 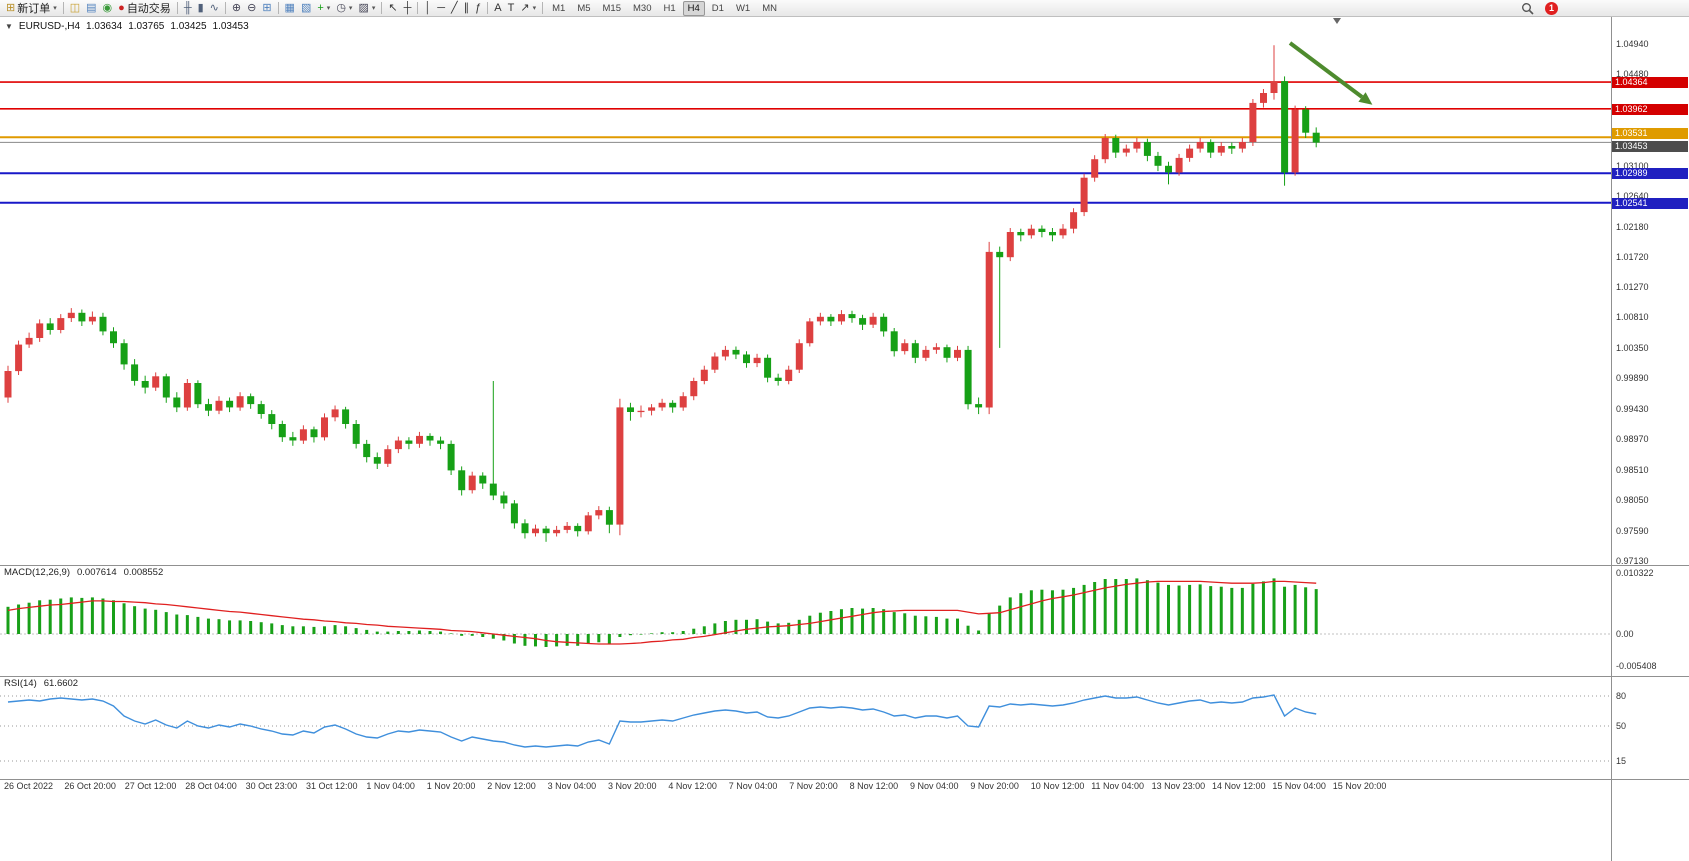 What do you see at coordinates (188, 8) in the screenshot?
I see `bar-chart-button: ╫` at bounding box center [188, 8].